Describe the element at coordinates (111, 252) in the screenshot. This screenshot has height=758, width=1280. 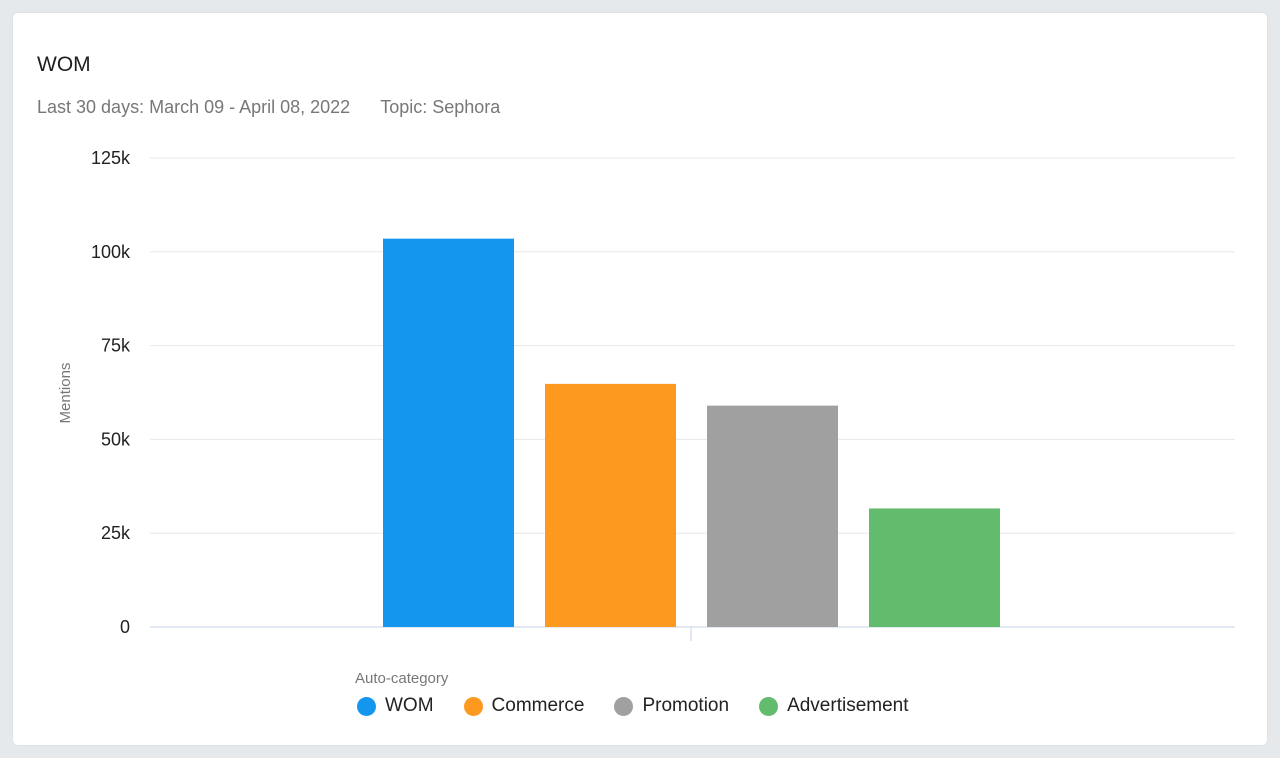
I see `y-tick-label: 100k` at that location.